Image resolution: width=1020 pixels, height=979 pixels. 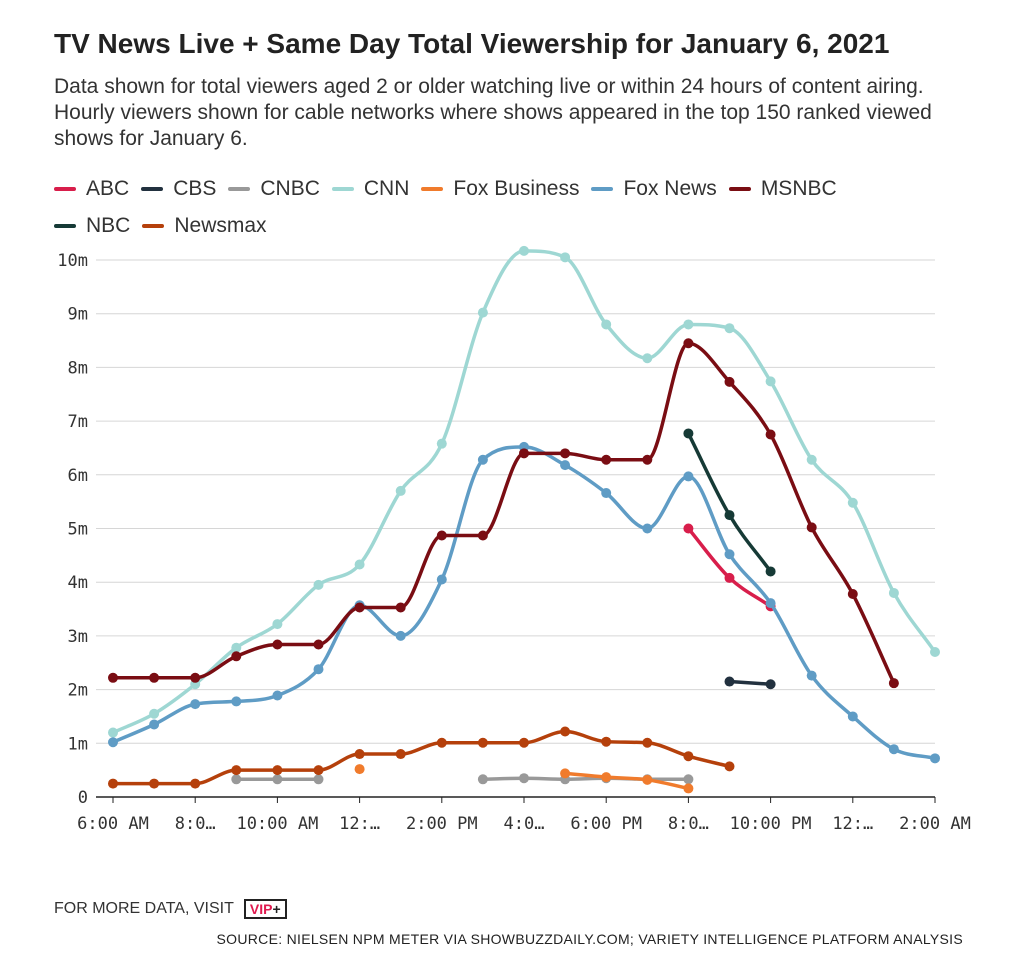 What do you see at coordinates (770, 684) in the screenshot?
I see `data-point-cbs` at bounding box center [770, 684].